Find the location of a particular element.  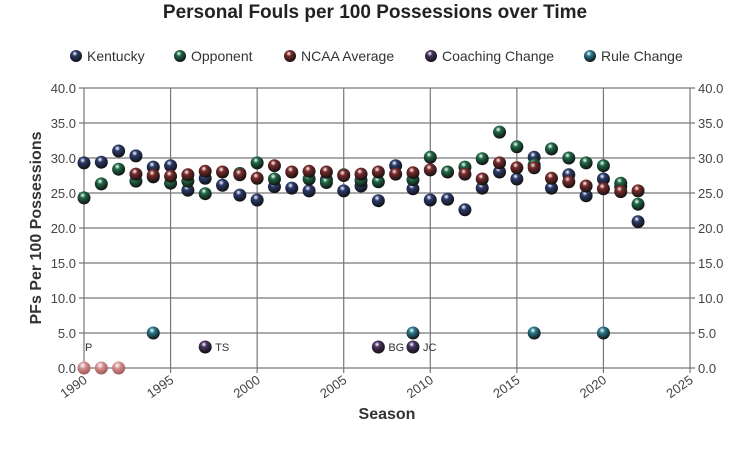

coach-label: TS is located at coordinates (222, 348).